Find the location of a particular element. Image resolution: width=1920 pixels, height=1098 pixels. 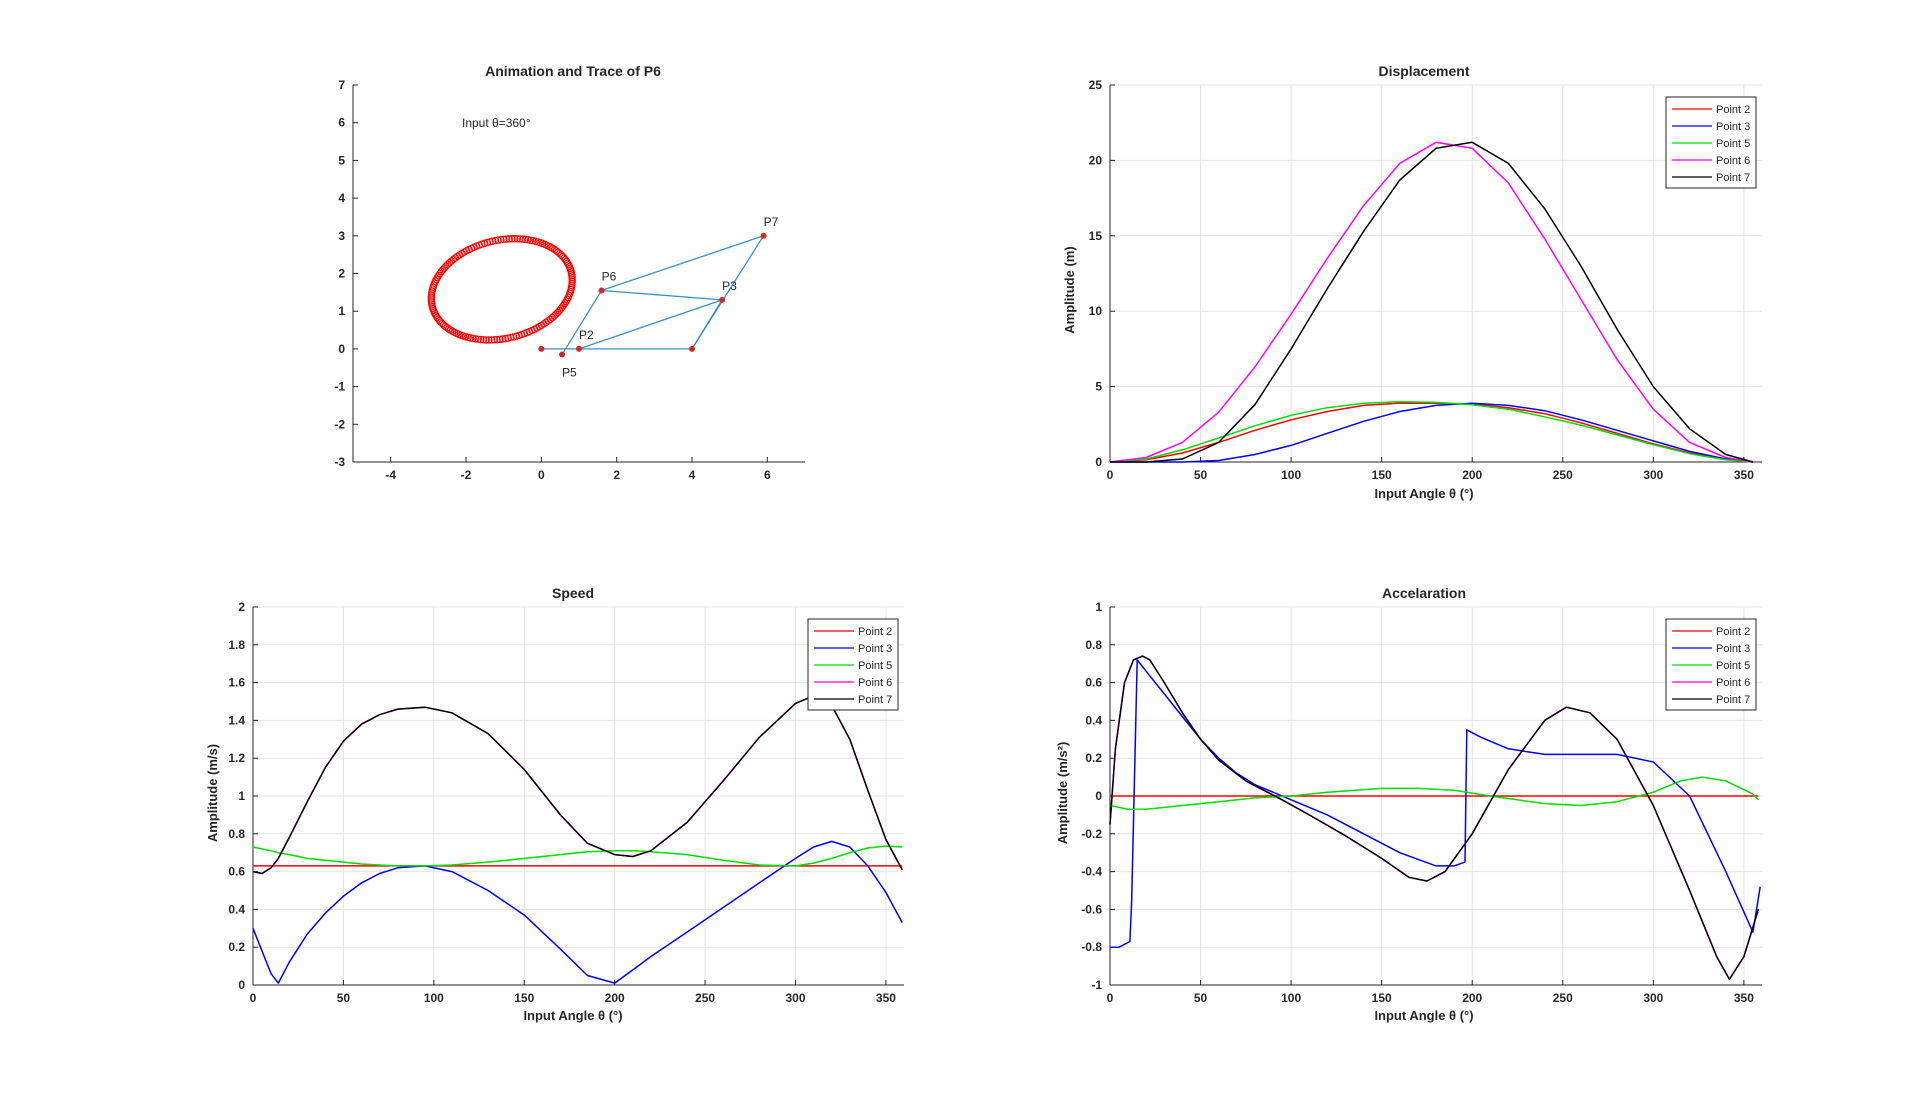

y-tick-label: 10 is located at coordinates (1096, 311).